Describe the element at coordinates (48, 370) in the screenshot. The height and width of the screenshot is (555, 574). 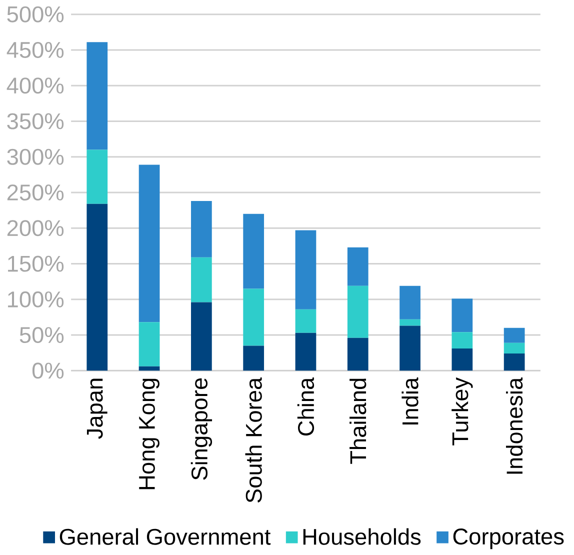
I see `y-tick-label: 0%` at that location.